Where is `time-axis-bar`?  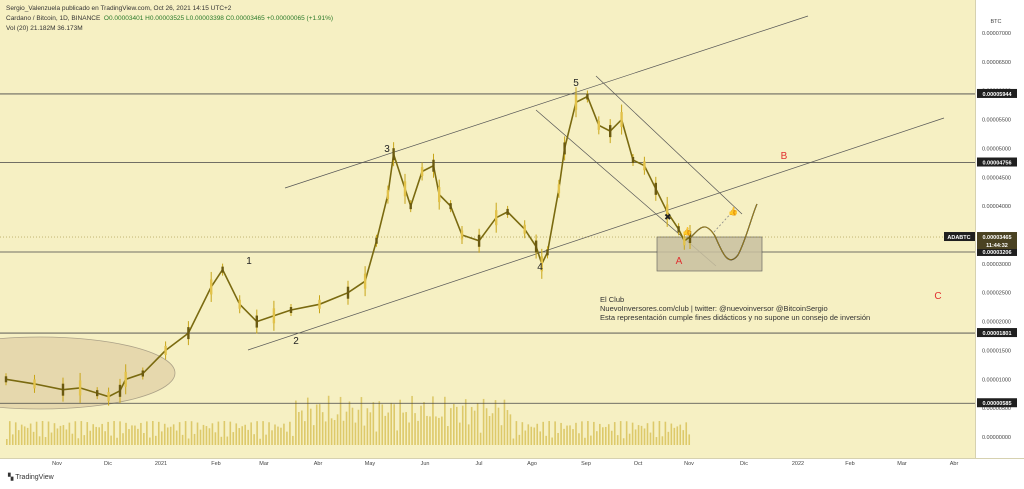 time-axis-bar is located at coordinates (512, 473).